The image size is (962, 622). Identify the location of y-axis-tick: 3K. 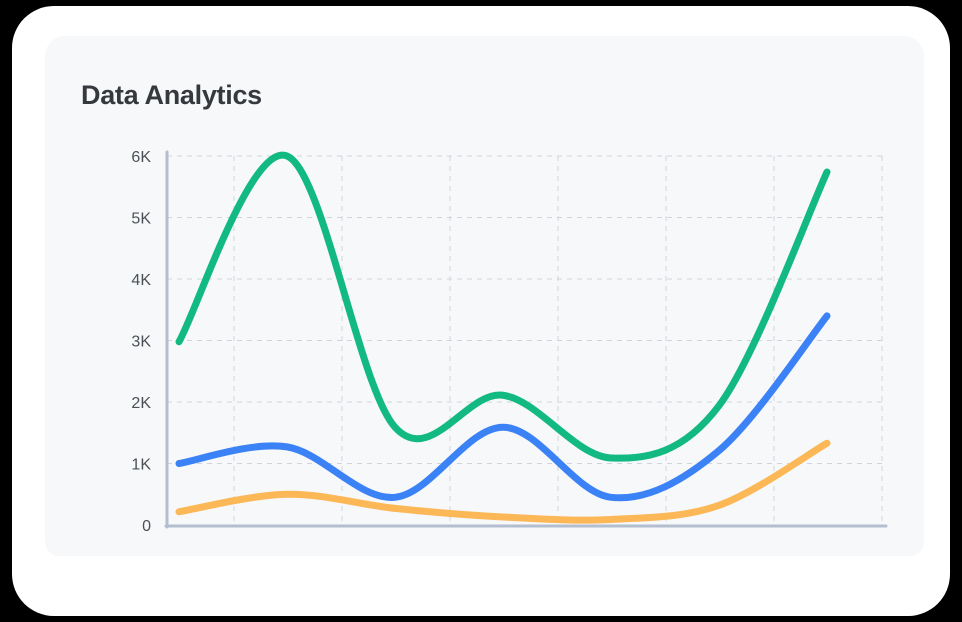
(141, 342).